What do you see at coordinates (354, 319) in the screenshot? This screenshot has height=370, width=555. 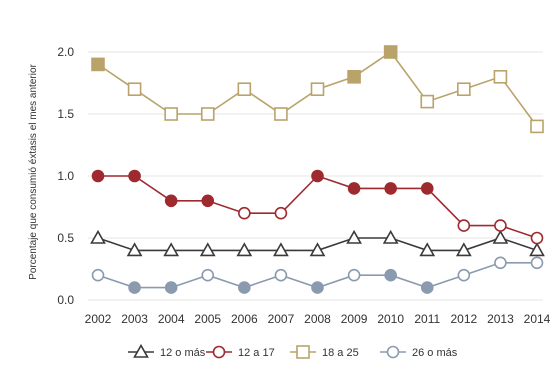 I see `x-tick-label: 2009` at bounding box center [354, 319].